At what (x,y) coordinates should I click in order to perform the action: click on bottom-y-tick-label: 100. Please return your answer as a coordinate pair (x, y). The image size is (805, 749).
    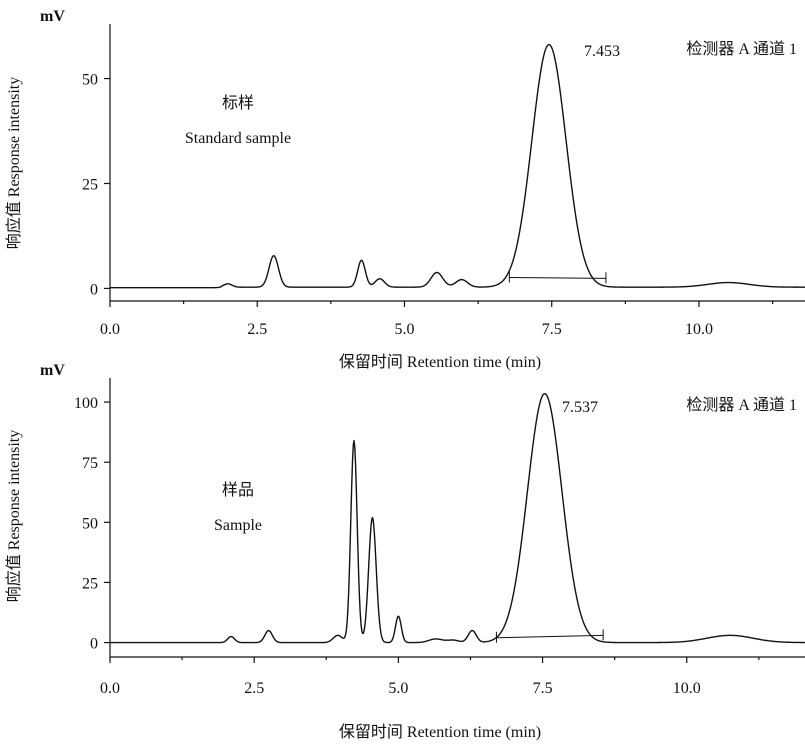
    Looking at the image, I should click on (86, 403).